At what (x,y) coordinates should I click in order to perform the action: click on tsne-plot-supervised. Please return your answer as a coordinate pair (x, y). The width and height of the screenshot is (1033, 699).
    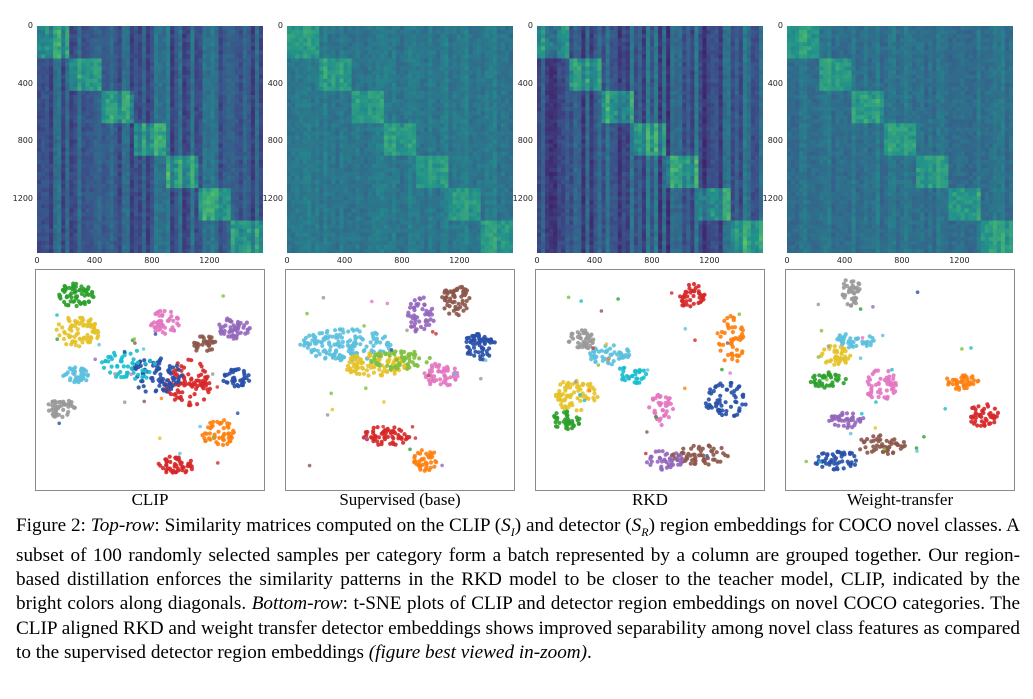
    Looking at the image, I should click on (400, 380).